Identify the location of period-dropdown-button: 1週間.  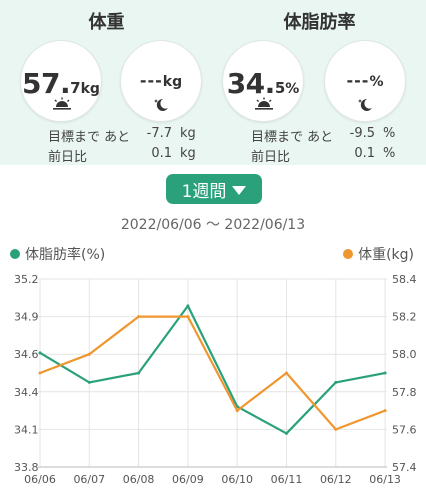
(214, 189).